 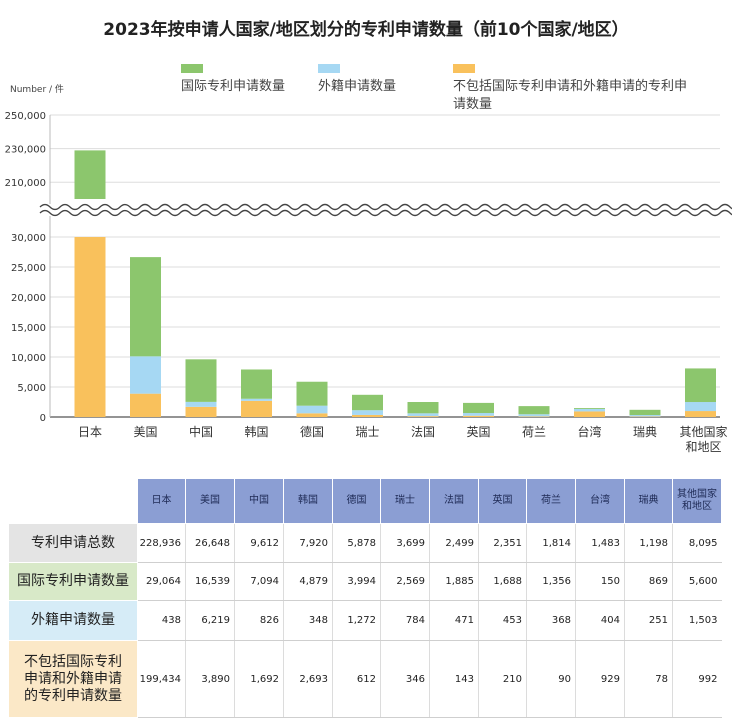 What do you see at coordinates (648, 581) in the screenshot?
I see `table-cell: 869` at bounding box center [648, 581].